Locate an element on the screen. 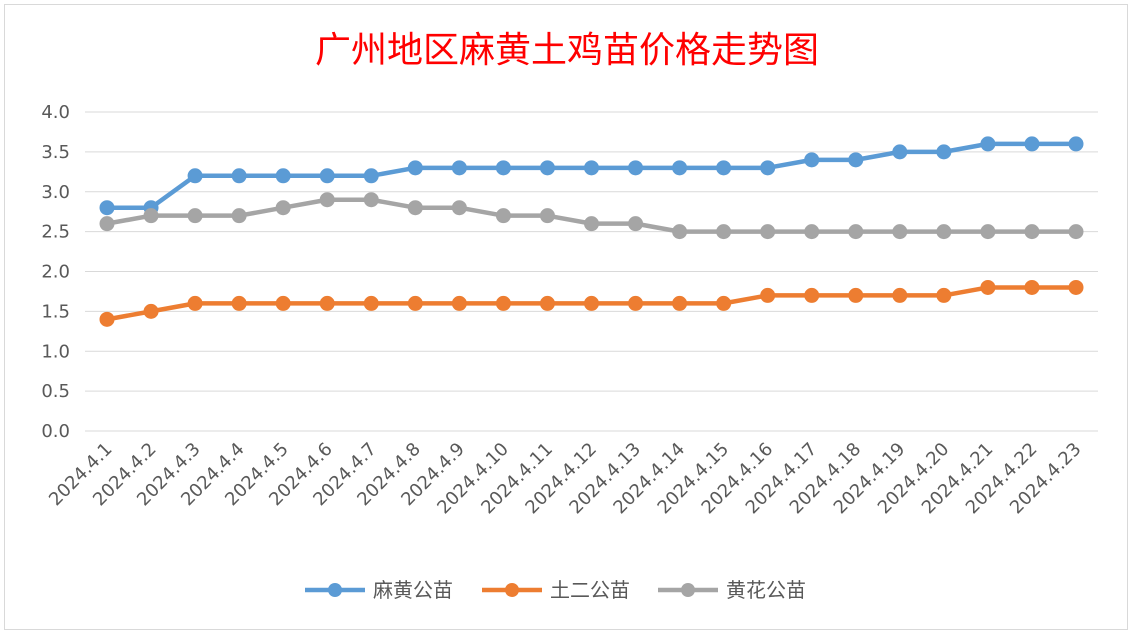 Image resolution: width=1134 pixels, height=636 pixels. legend-label: 黄花公苗 is located at coordinates (766, 590).